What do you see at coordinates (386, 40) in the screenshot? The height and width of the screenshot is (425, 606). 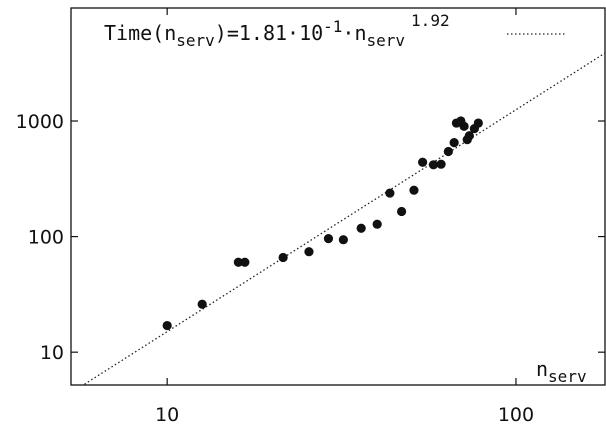 I see `legend-sub-2: serv` at bounding box center [386, 40].